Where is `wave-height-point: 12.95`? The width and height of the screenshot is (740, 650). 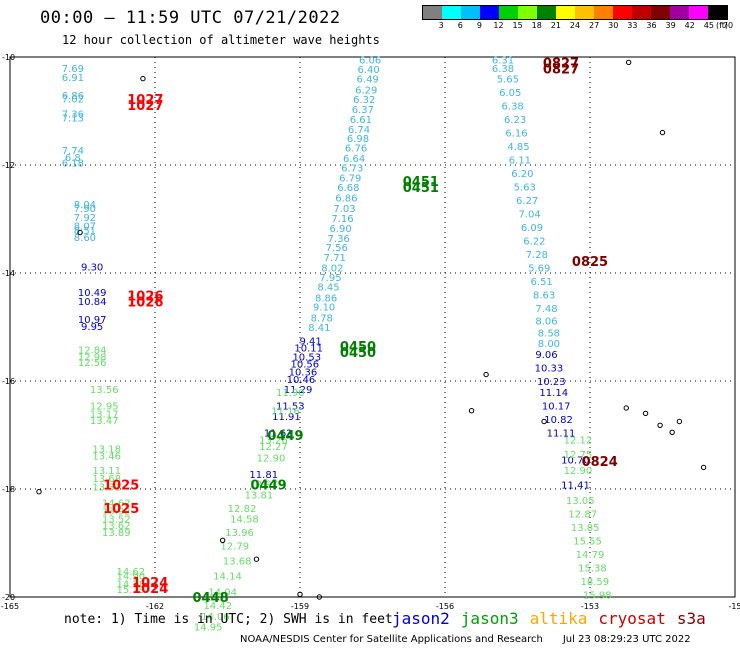 wave-height-point: 12.95 is located at coordinates (104, 406).